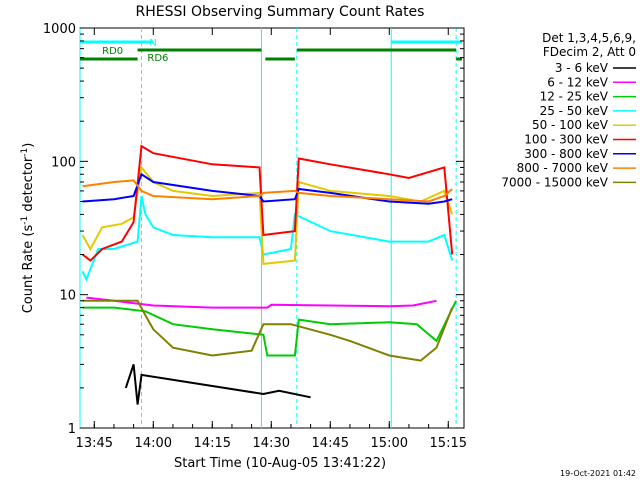 This screenshot has width=640, height=480. What do you see at coordinates (330, 443) in the screenshot?
I see `x-tick-label-5: 14:45` at bounding box center [330, 443].